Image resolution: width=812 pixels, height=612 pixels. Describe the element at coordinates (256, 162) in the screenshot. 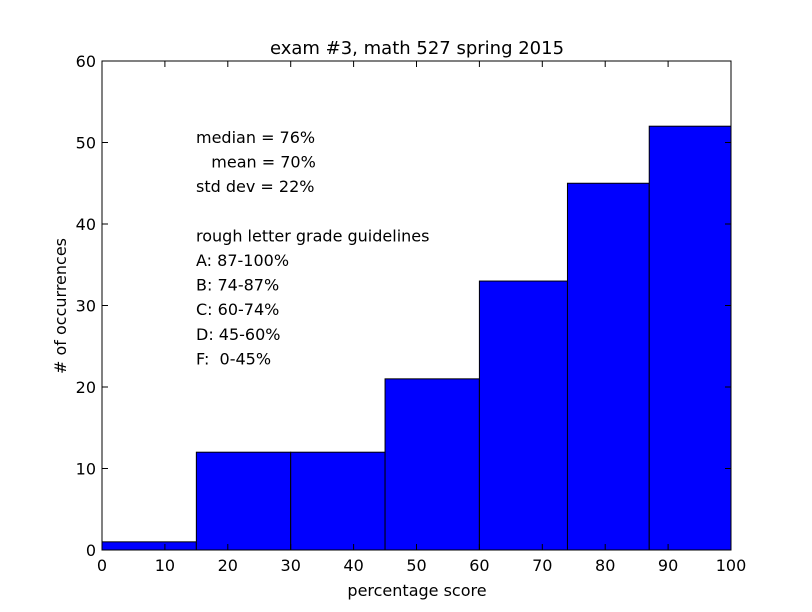

I see `annotation-line: mean = 70%` at that location.